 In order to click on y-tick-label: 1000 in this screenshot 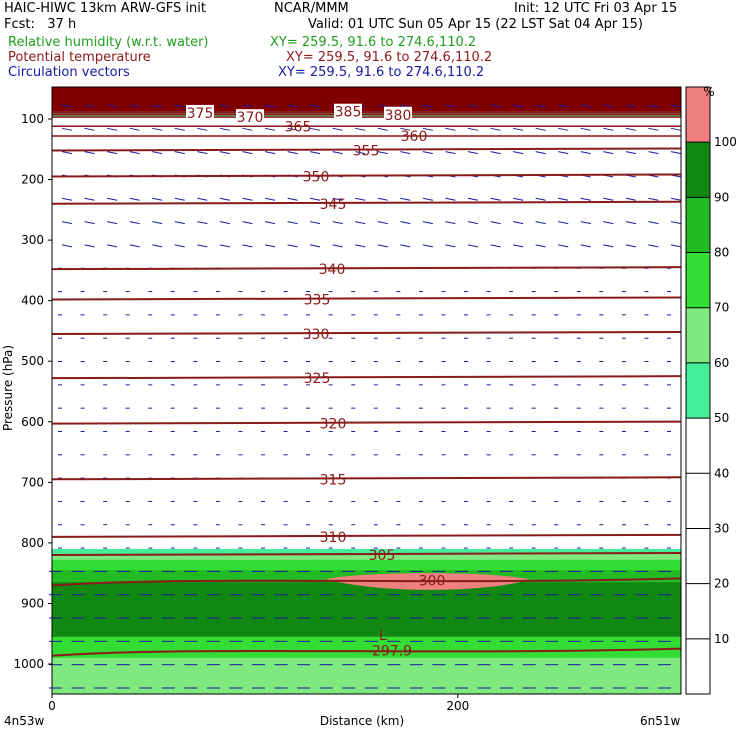, I will do `click(28, 664)`.